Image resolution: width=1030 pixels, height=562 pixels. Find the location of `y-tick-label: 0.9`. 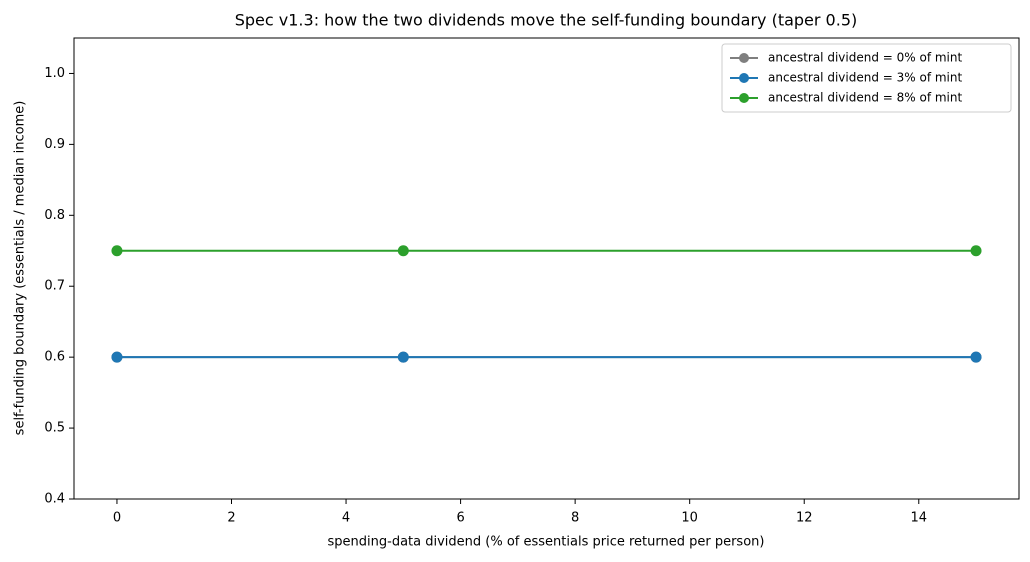

y-tick-label: 0.9 is located at coordinates (54, 144).